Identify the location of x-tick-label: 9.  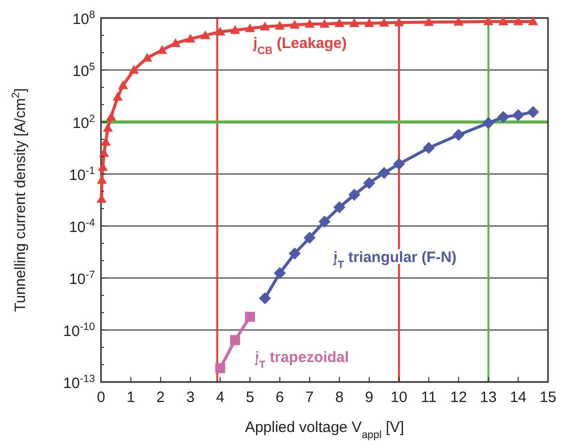
(369, 397).